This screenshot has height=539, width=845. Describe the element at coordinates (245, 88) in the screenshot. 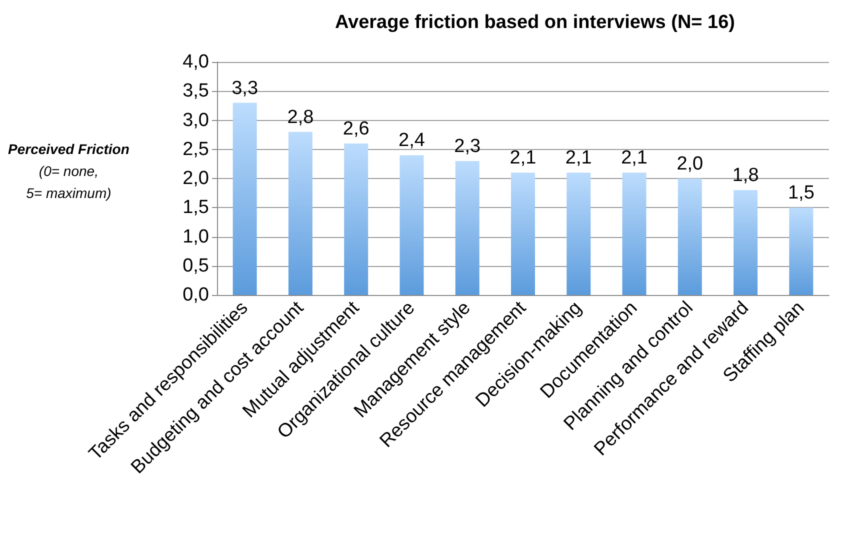

I see `data-label: 3,3` at that location.